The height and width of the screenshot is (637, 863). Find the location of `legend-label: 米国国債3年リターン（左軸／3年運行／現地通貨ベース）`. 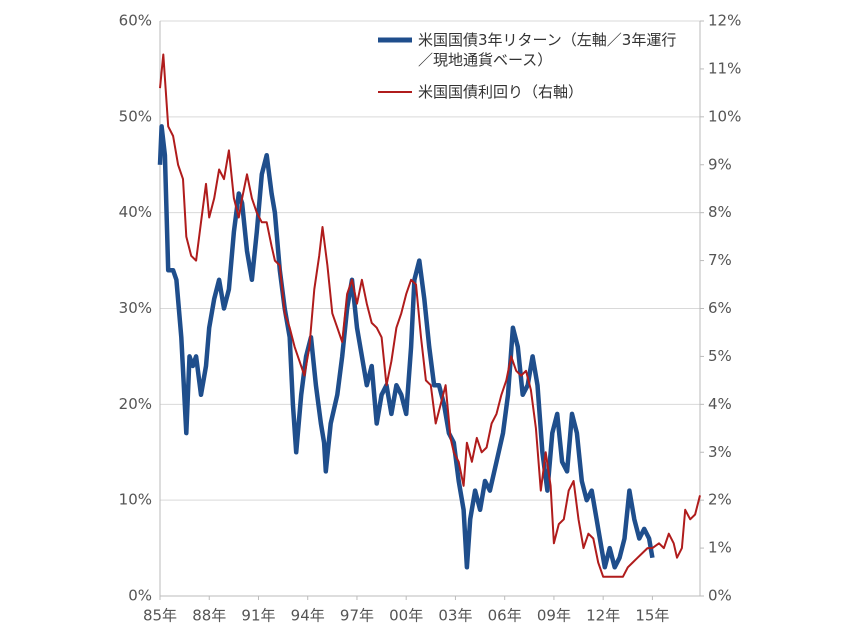

legend-label: 米国国債3年リターン（左軸／3年運行／現地通貨ベース） is located at coordinates (547, 50).